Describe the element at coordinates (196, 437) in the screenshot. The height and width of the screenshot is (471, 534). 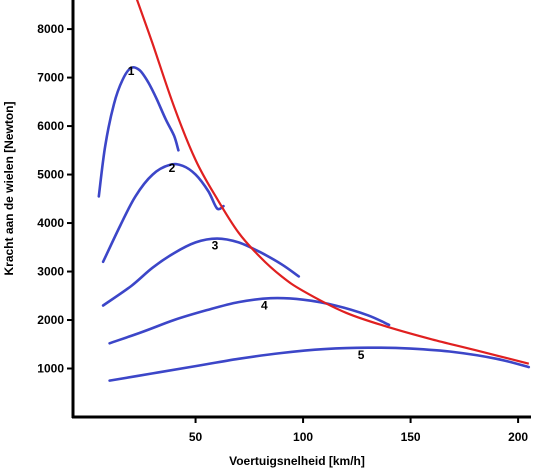
I see `x-tick-label: 50` at that location.